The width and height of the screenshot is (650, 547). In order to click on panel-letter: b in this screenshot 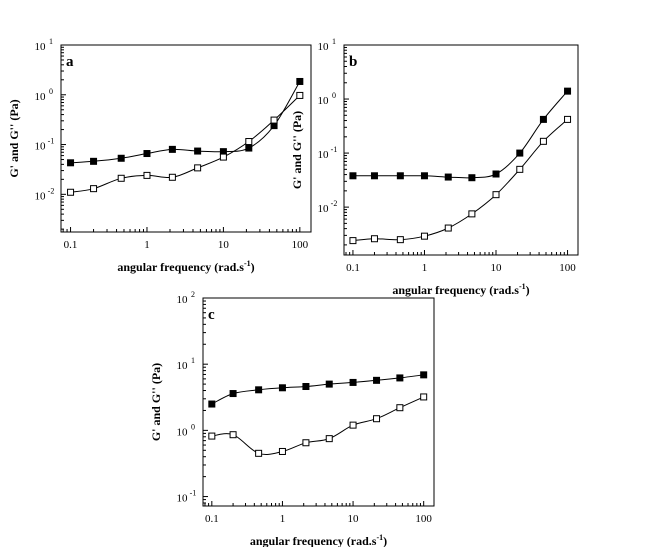, I will do `click(353, 62)`.